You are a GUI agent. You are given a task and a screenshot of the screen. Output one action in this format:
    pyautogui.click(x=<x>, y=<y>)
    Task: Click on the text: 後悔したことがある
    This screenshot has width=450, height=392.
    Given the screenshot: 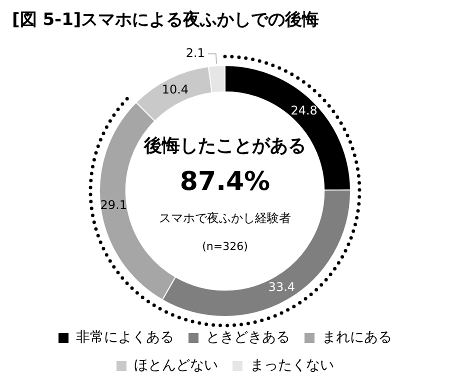 What is the action you would take?
    pyautogui.click(x=224, y=146)
    